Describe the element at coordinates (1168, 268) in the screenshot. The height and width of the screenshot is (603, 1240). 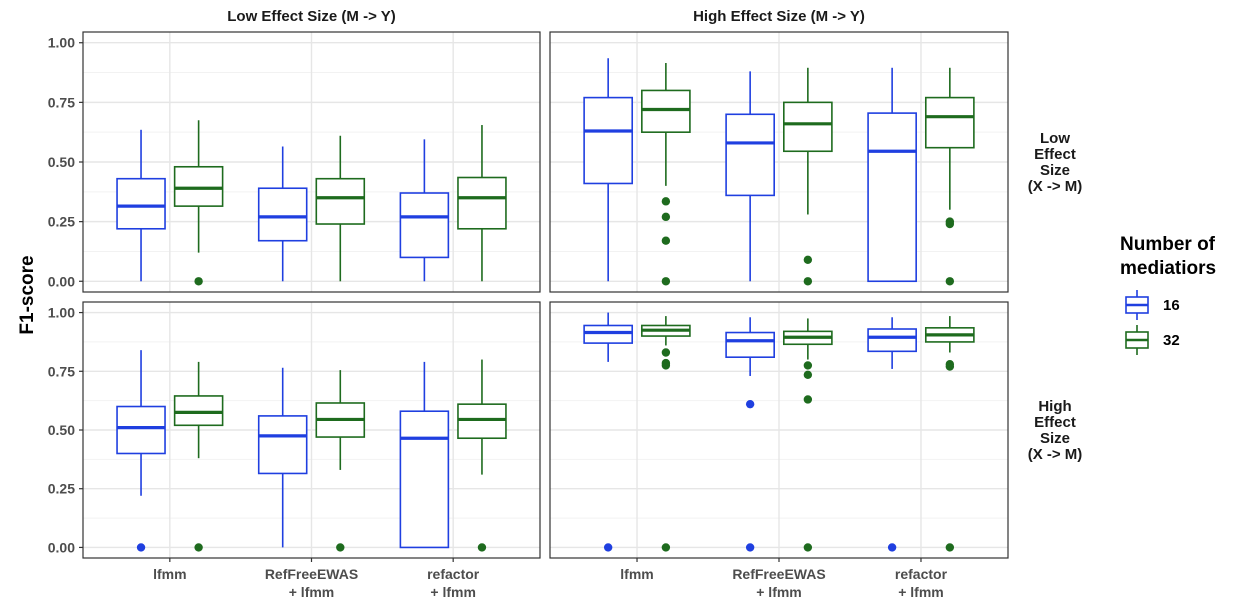
I see `legend-title: mediatiors` at that location.